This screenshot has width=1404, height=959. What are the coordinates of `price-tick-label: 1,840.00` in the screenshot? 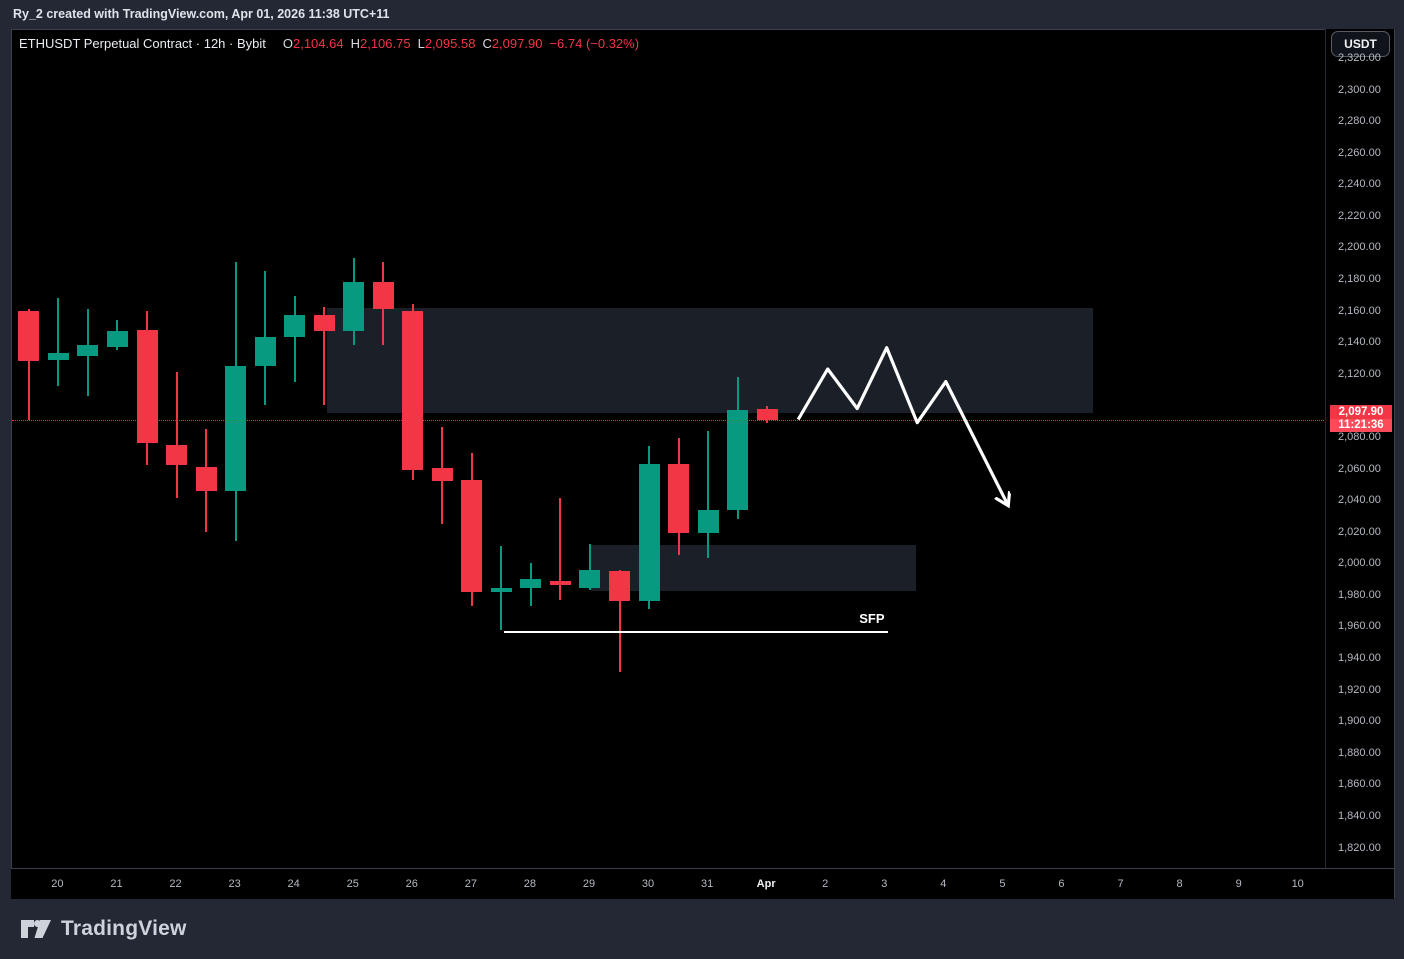 It's located at (1359, 815).